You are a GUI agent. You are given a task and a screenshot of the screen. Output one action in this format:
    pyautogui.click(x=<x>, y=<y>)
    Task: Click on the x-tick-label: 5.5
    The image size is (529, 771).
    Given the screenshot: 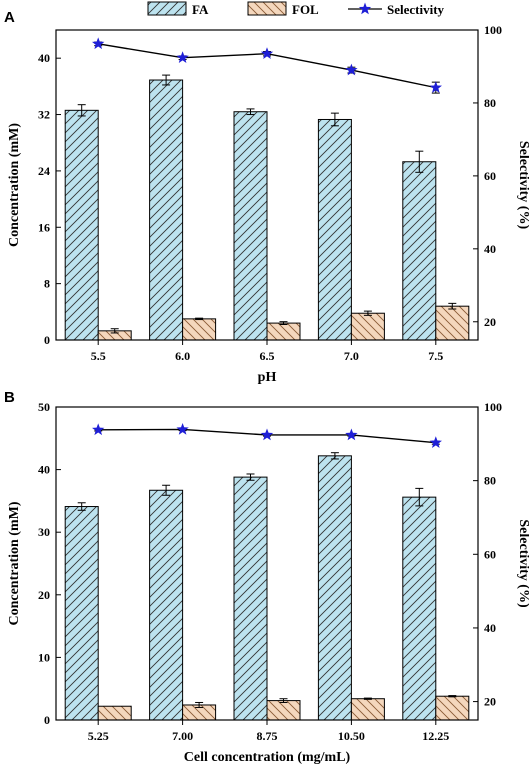 What is the action you would take?
    pyautogui.click(x=98, y=356)
    